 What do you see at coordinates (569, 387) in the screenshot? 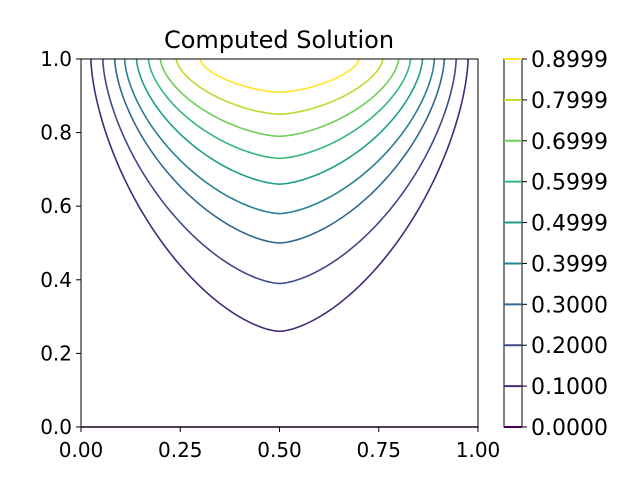
I see `colorbar-tick-label: 0.1000` at bounding box center [569, 387].